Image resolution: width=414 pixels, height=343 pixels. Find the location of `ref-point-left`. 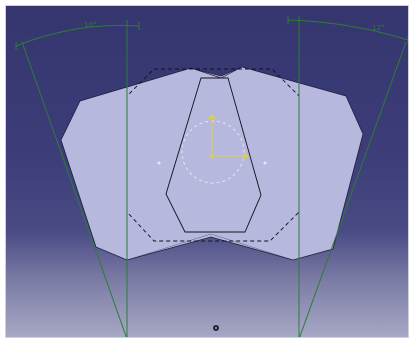

ref-point-left is located at coordinates (159, 163).